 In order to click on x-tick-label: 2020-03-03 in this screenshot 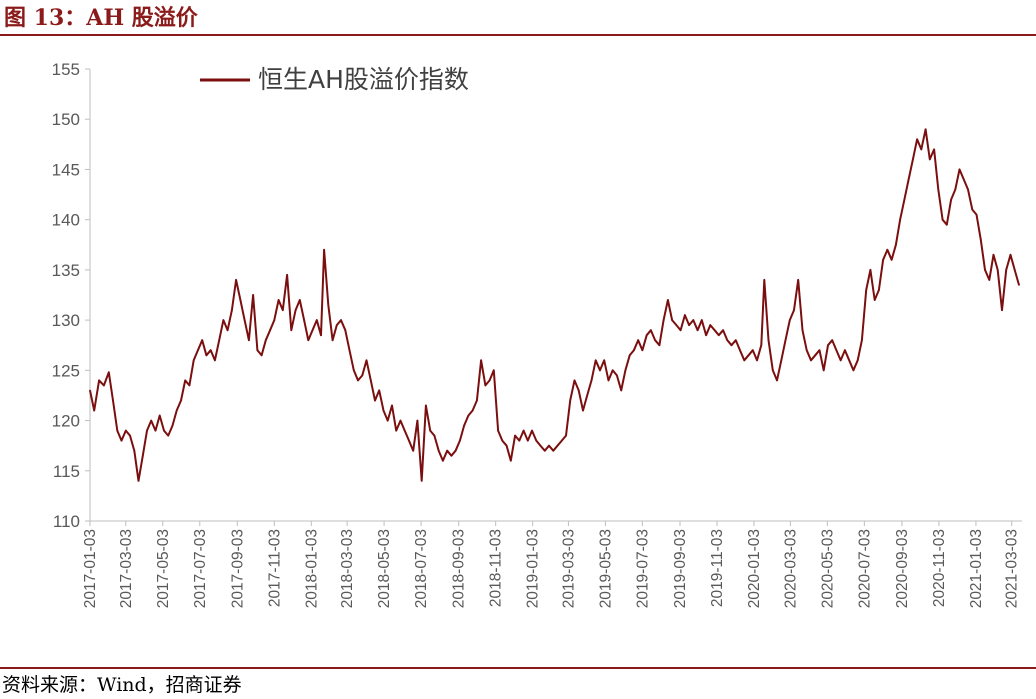, I will do `click(790, 568)`.